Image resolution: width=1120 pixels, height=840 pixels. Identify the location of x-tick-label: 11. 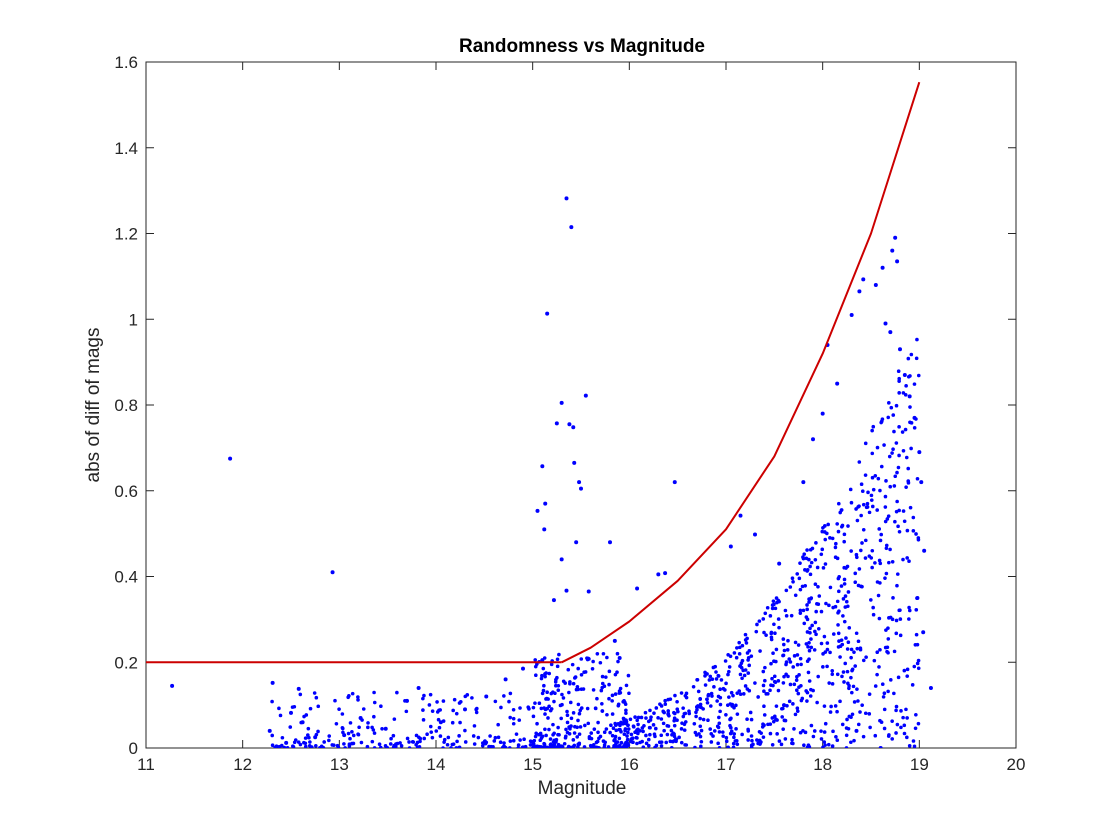
(146, 764).